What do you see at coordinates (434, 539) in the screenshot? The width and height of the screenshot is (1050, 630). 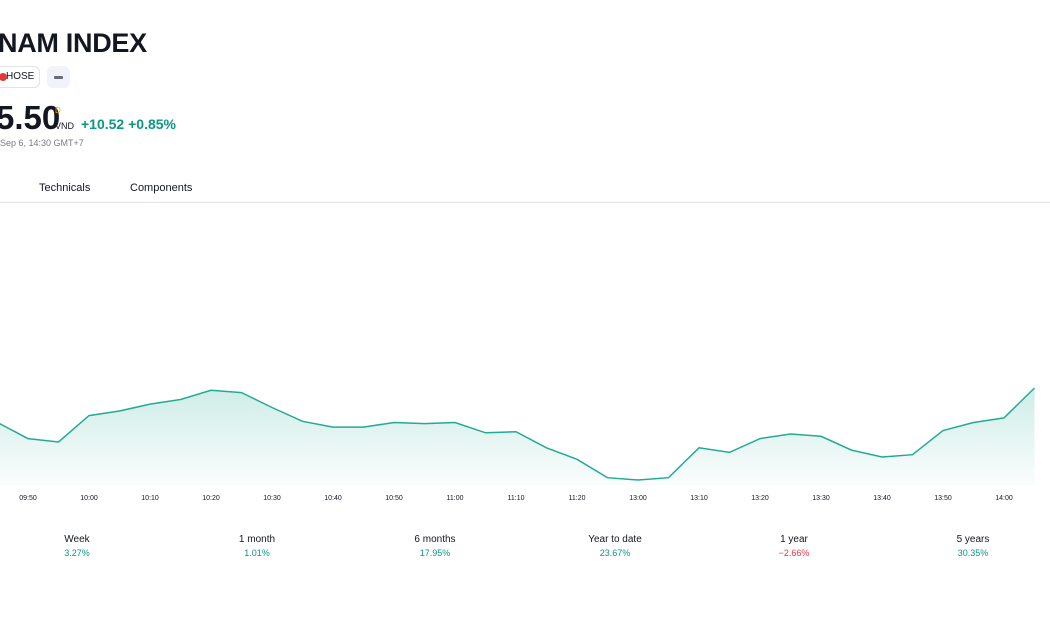 I see `performance-label: 6 months` at bounding box center [434, 539].